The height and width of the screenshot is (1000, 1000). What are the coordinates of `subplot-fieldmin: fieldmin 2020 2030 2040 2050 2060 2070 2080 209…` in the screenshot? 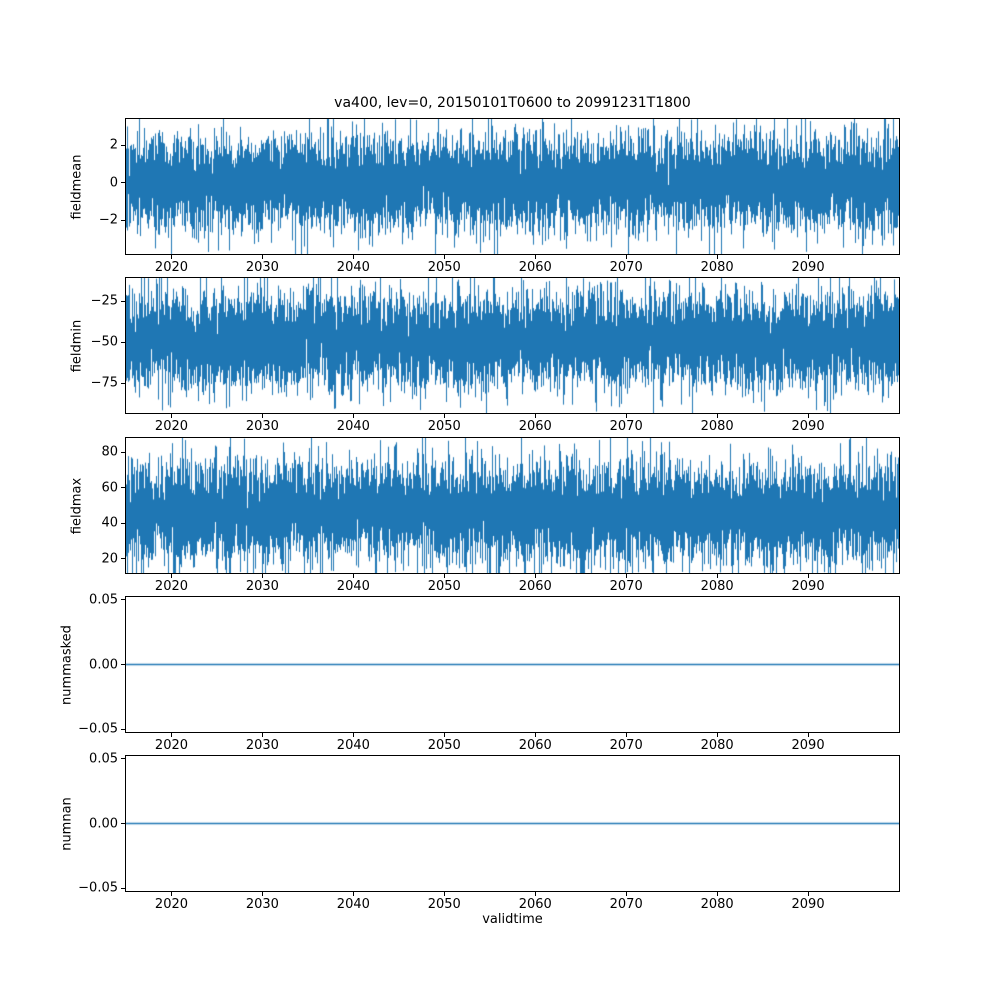 It's located at (485, 355).